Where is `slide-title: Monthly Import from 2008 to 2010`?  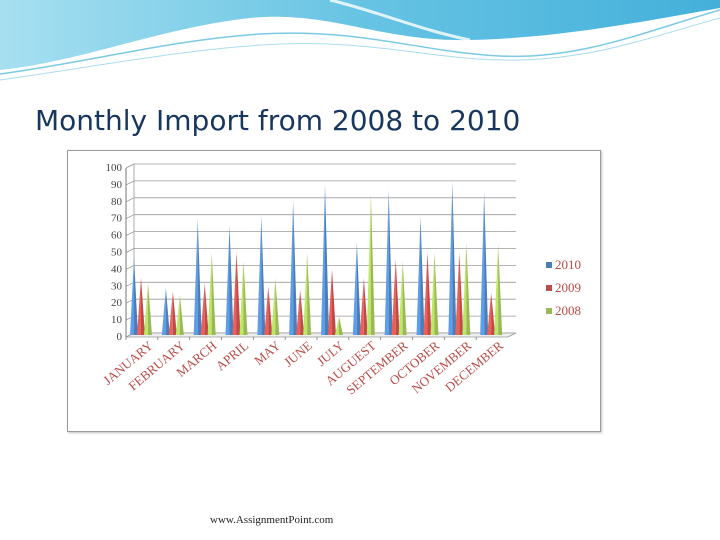
slide-title: Monthly Import from 2008 to 2010 is located at coordinates (278, 120).